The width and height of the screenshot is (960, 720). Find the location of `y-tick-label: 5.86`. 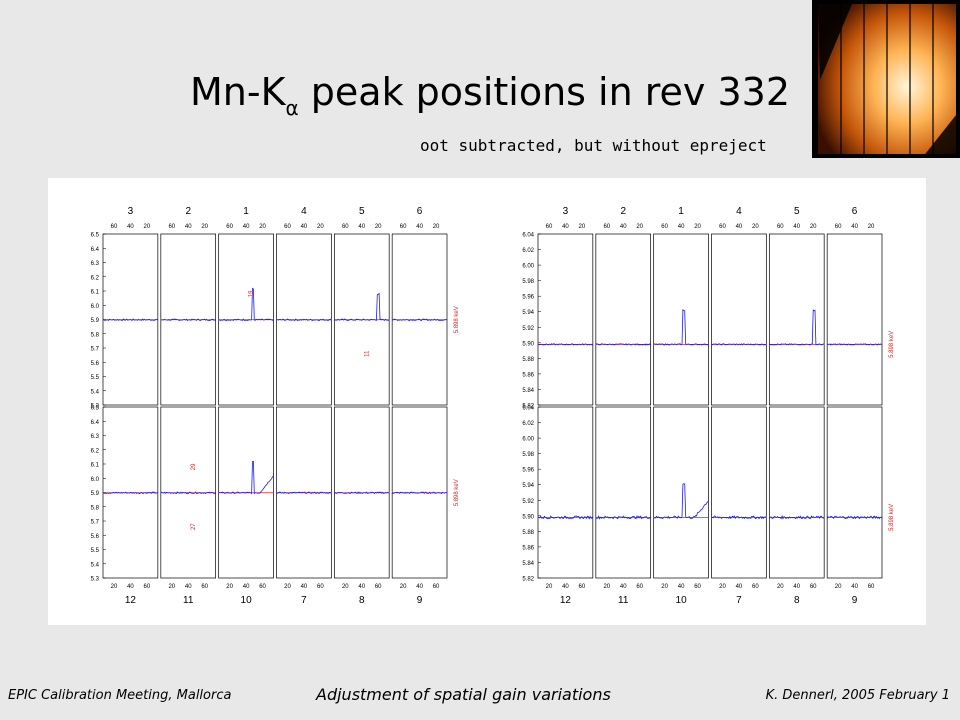

y-tick-label: 5.86 is located at coordinates (528, 548).